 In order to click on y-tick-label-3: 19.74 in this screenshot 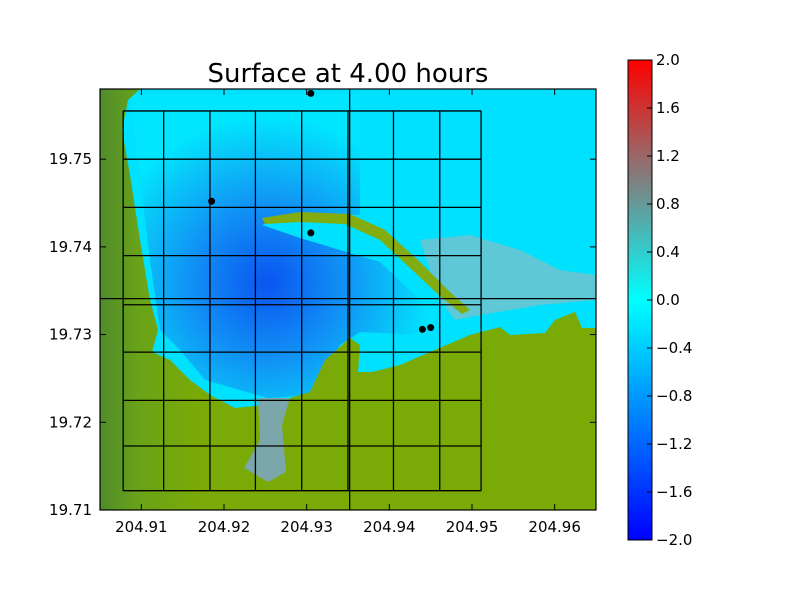, I will do `click(70, 247)`.